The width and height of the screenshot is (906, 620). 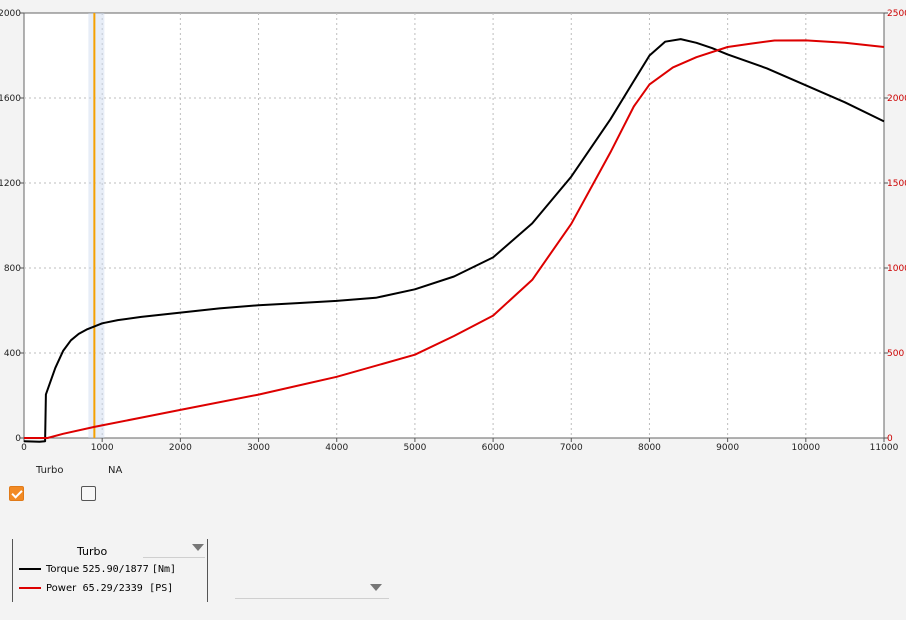 I want to click on power-swatch, so click(x=30, y=588).